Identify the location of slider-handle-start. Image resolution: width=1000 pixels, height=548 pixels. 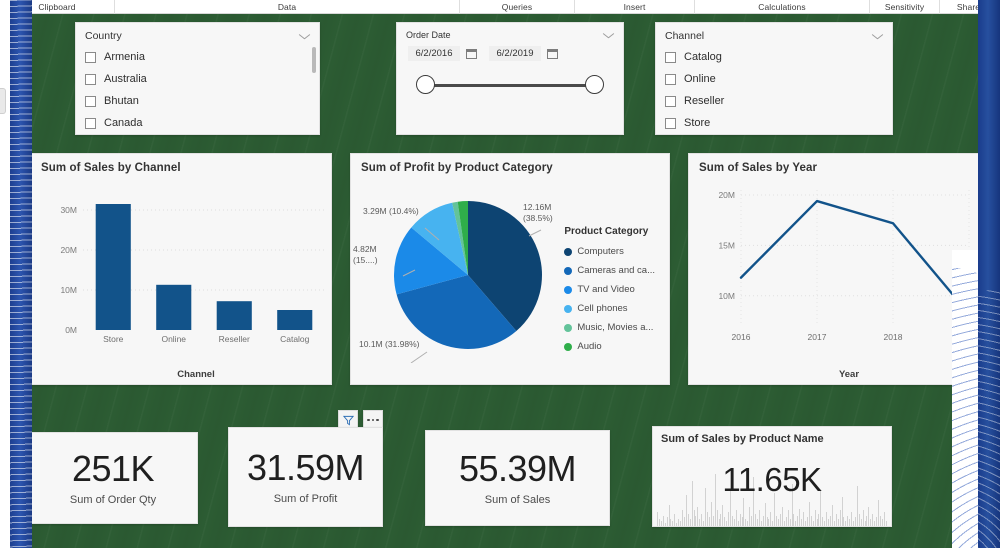
(425, 84).